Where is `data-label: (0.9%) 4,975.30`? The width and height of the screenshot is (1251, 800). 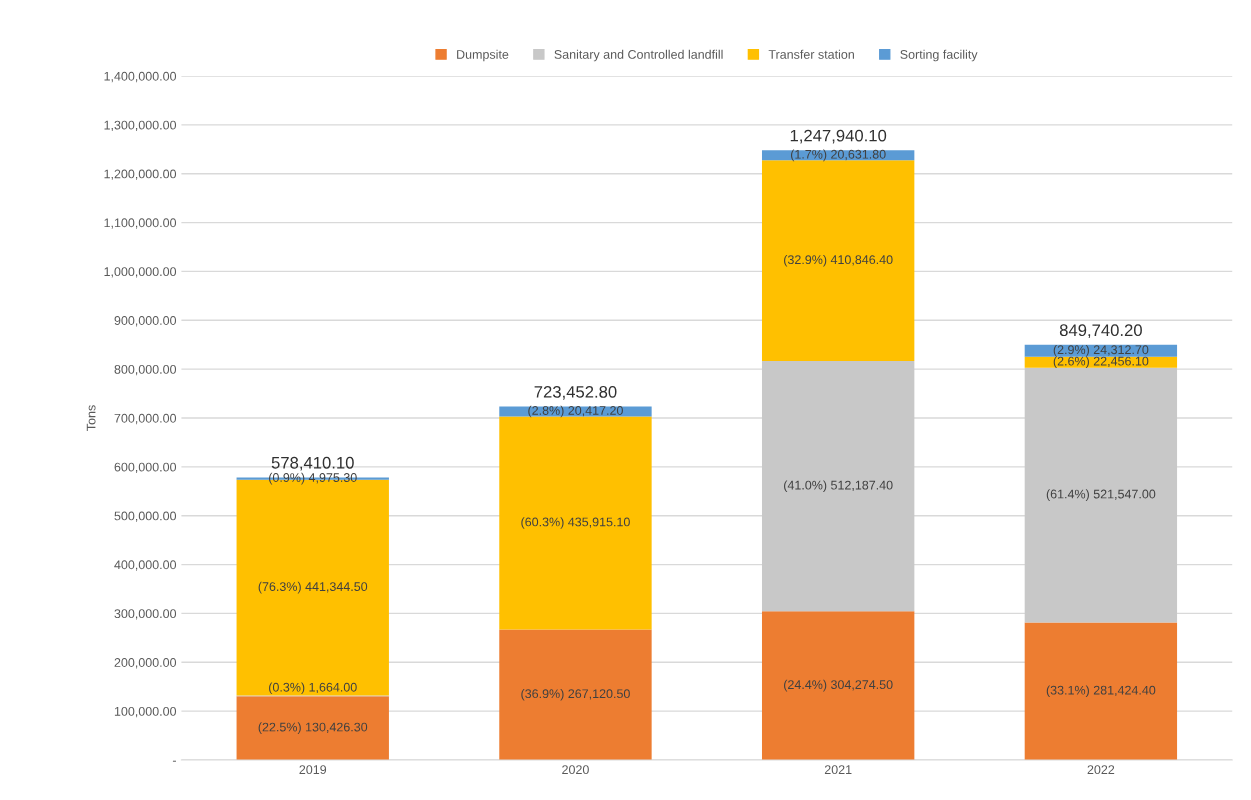
data-label: (0.9%) 4,975.30 is located at coordinates (313, 478).